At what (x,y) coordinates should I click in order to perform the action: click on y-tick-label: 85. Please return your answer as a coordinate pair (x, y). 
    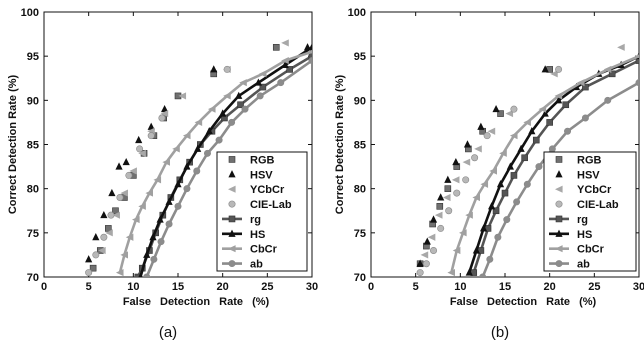
    Looking at the image, I should click on (360, 146).